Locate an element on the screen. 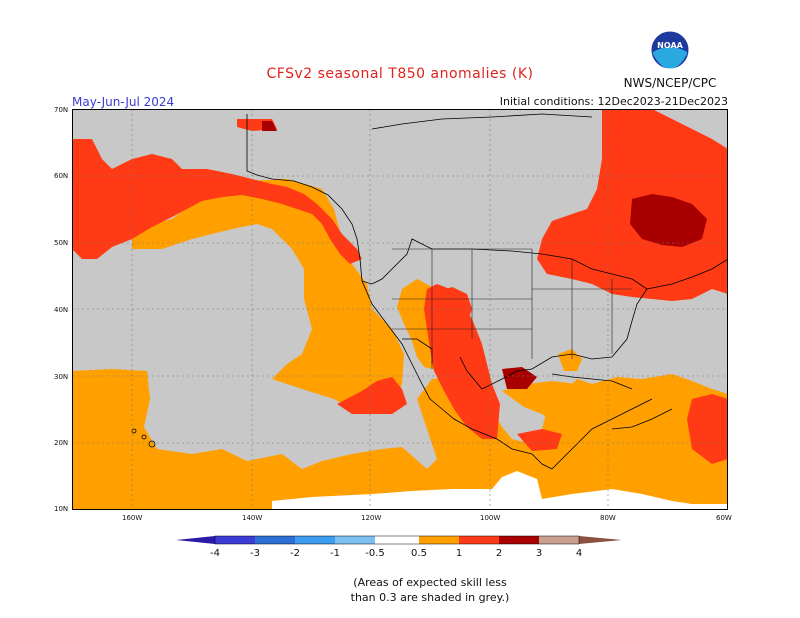  colorbar-label: 2 is located at coordinates (499, 553).